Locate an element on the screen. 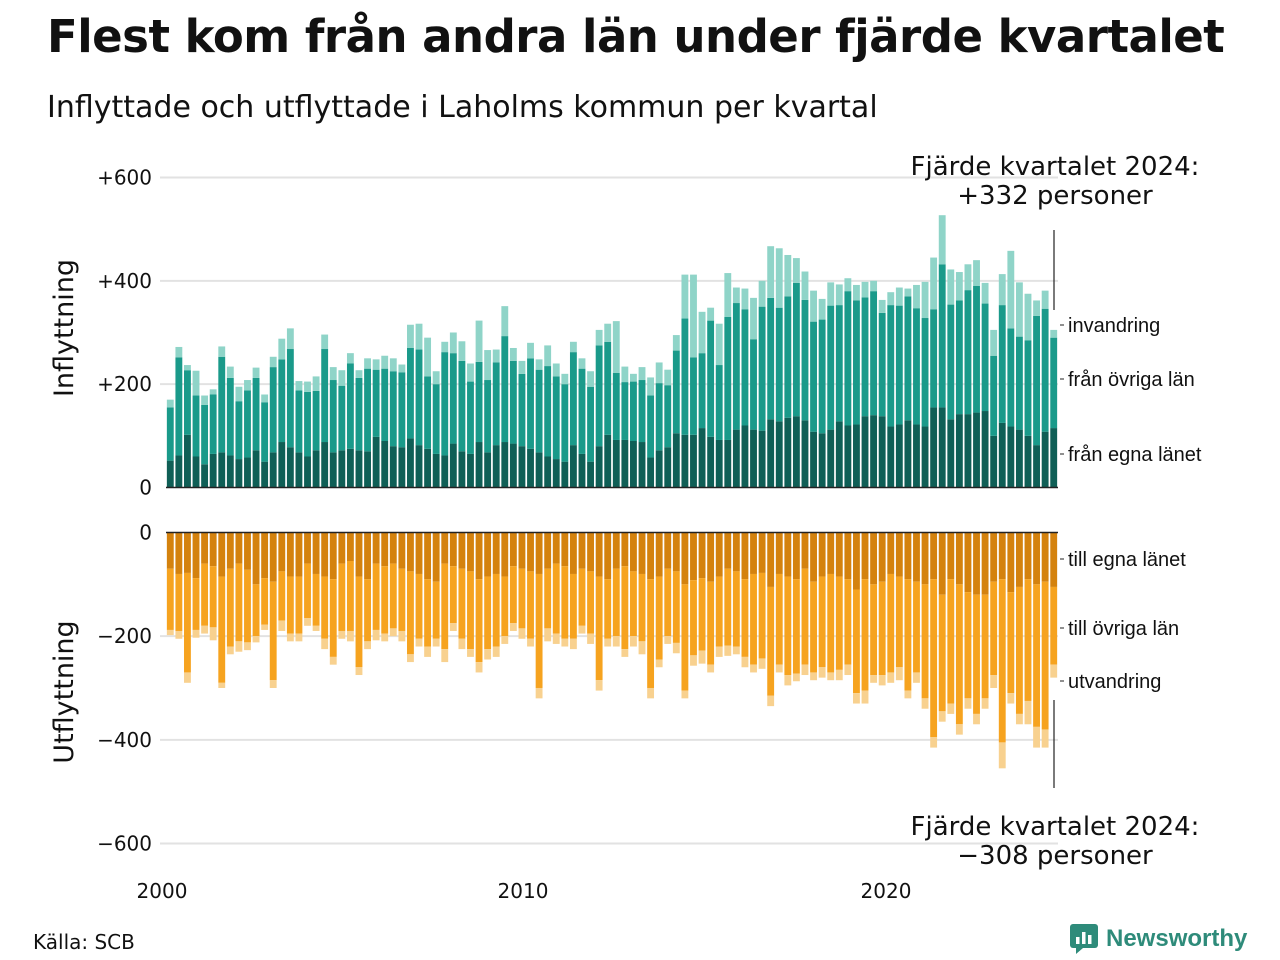  y-tick-label: 0 is located at coordinates (145, 533).